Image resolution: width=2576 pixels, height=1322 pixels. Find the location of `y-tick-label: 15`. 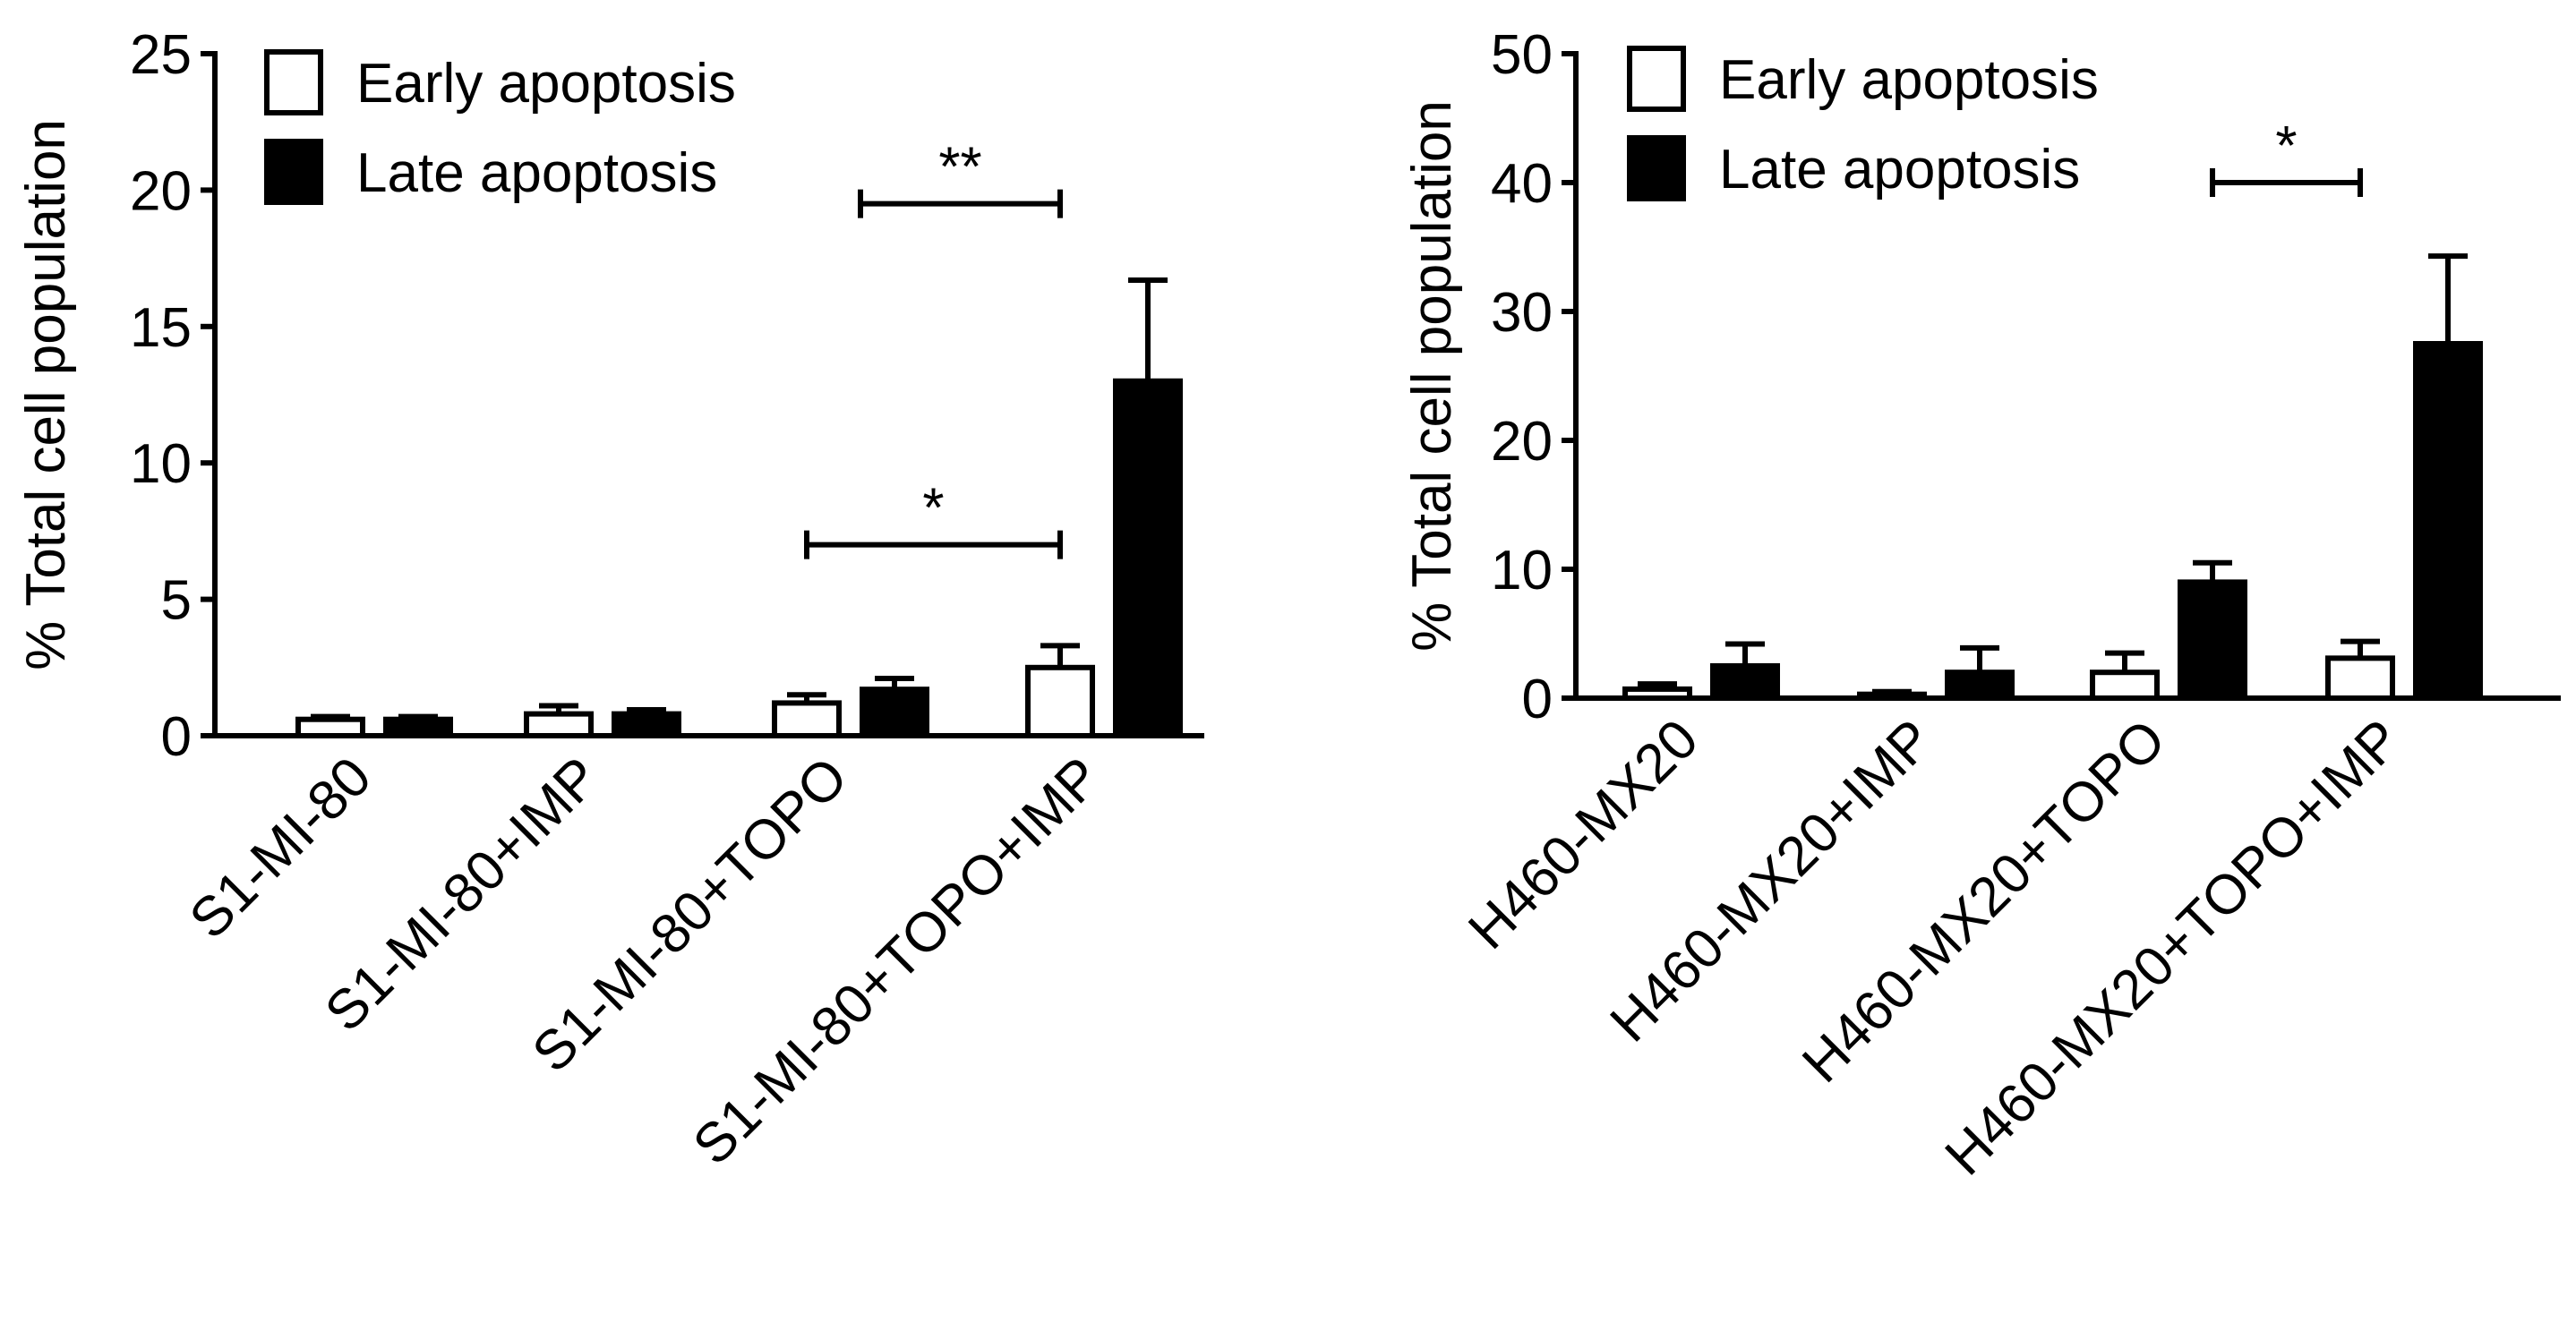

y-tick-label: 15 is located at coordinates (161, 328).